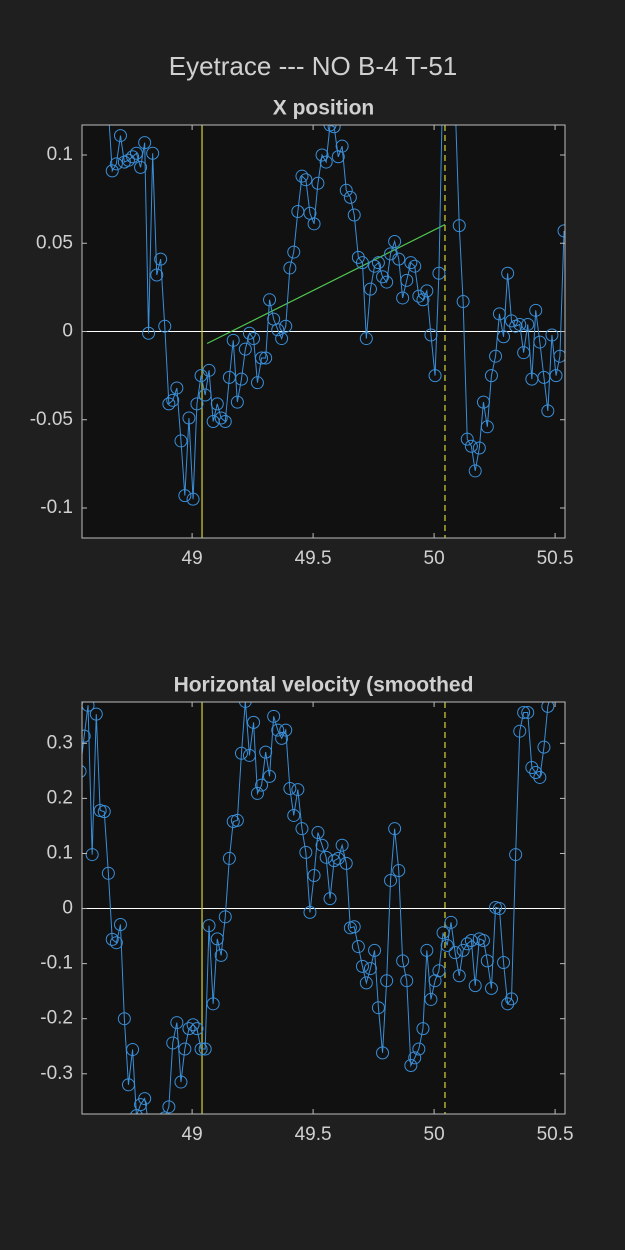 This screenshot has height=1250, width=625. Describe the element at coordinates (324, 685) in the screenshot. I see `axes-title: Horizontal velocity (smoothed` at that location.